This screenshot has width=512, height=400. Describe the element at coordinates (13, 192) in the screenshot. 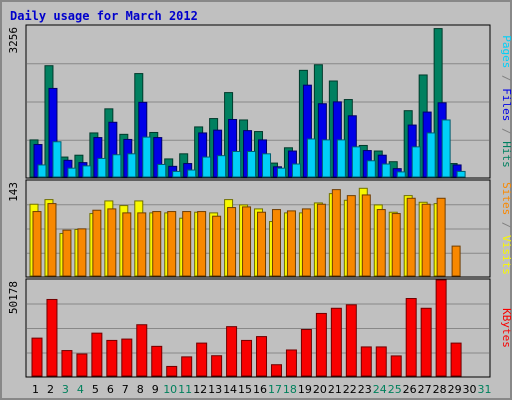

I see `y-max-label: 143` at that location.